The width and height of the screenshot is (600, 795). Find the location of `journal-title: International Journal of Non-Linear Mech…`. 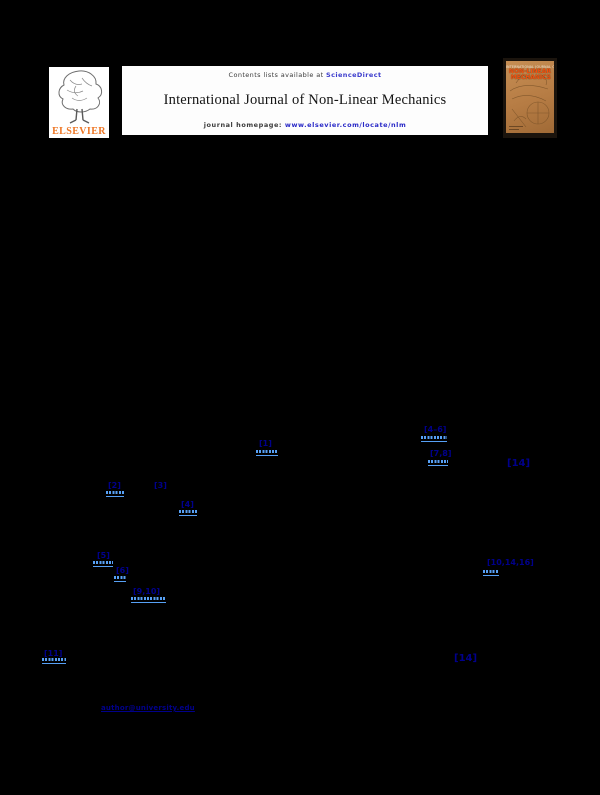

journal-title: International Journal of Non-Linear Mech… is located at coordinates (305, 99).